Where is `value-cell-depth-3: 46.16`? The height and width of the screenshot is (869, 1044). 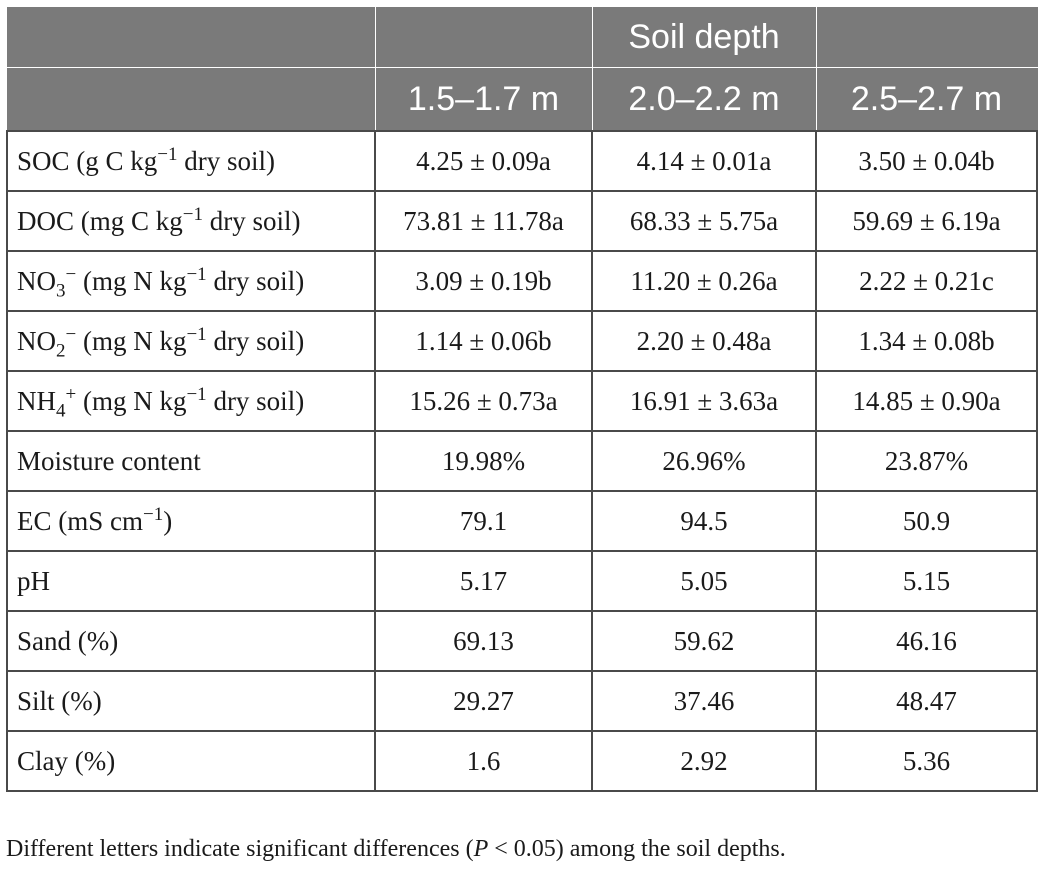 value-cell-depth-3: 46.16 is located at coordinates (926, 641).